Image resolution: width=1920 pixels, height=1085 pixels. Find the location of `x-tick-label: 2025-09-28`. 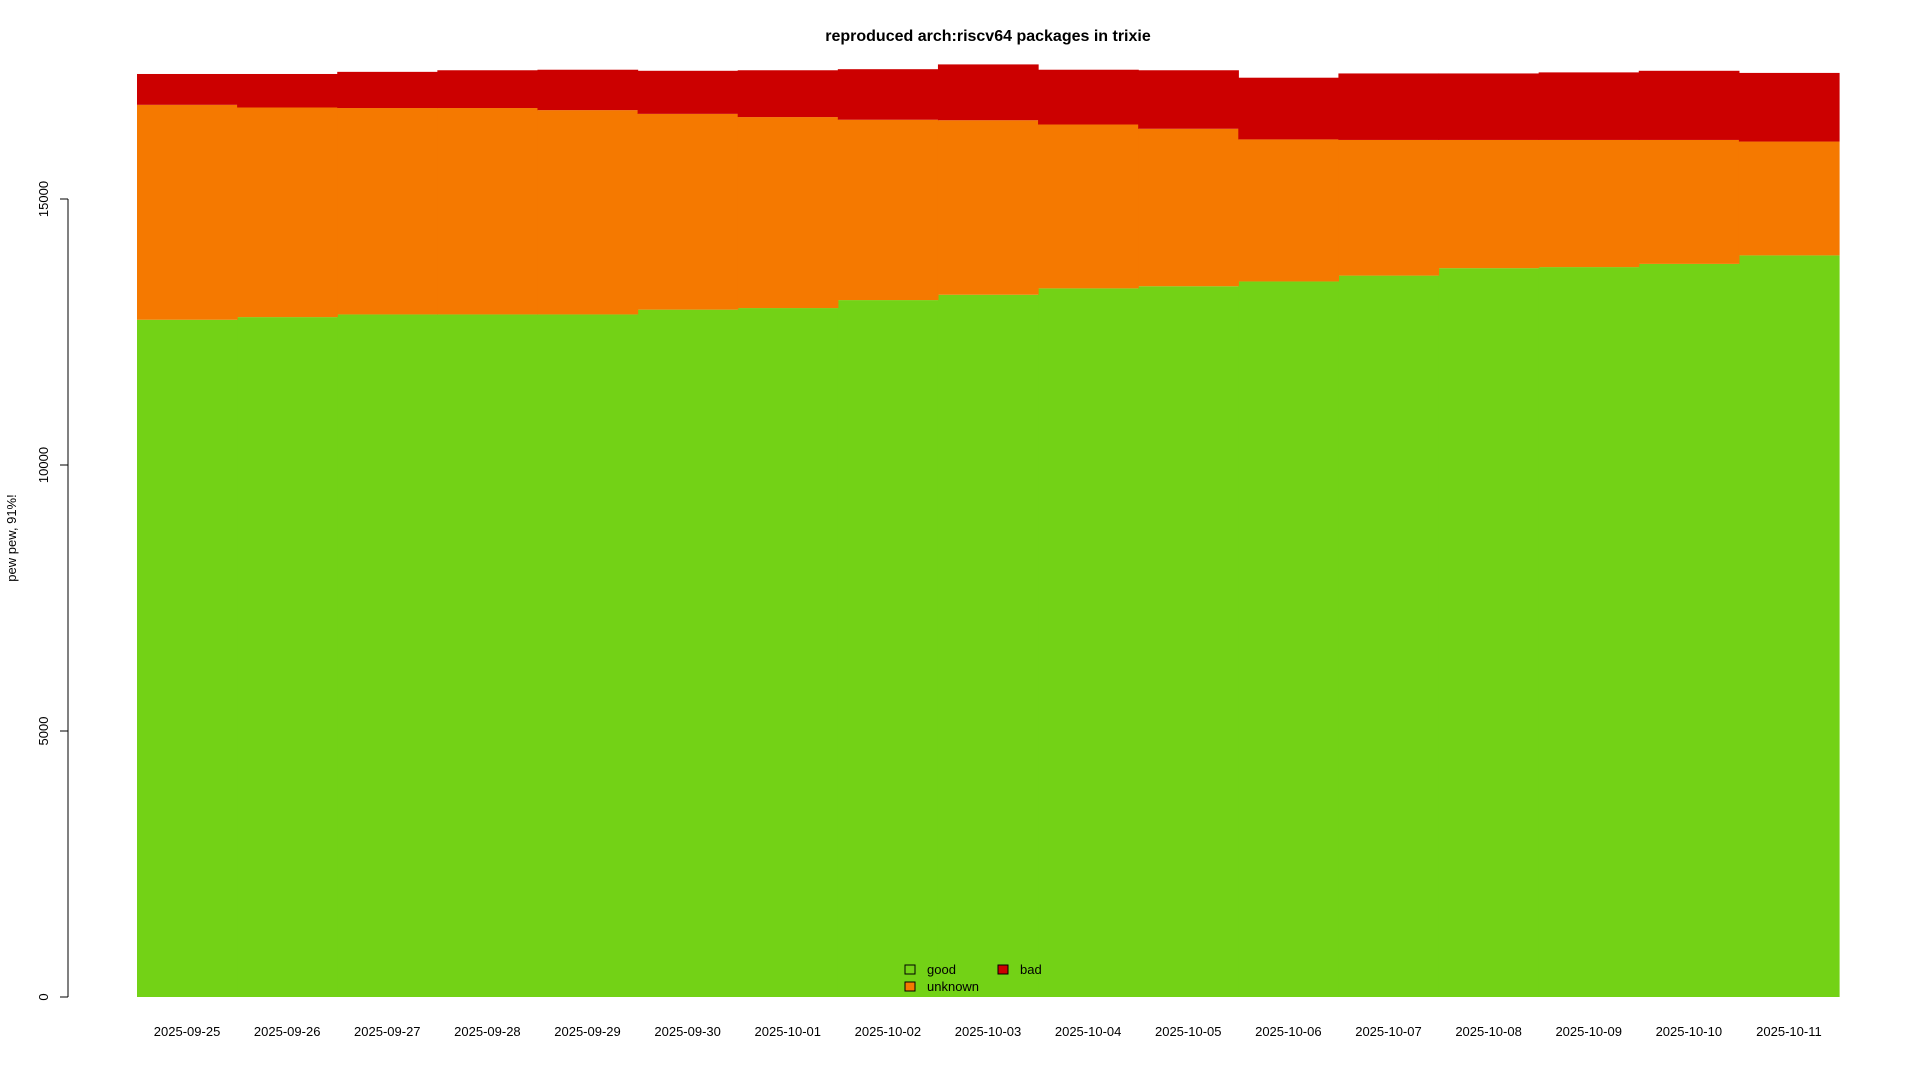

x-tick-label: 2025-09-28 is located at coordinates (487, 1031).